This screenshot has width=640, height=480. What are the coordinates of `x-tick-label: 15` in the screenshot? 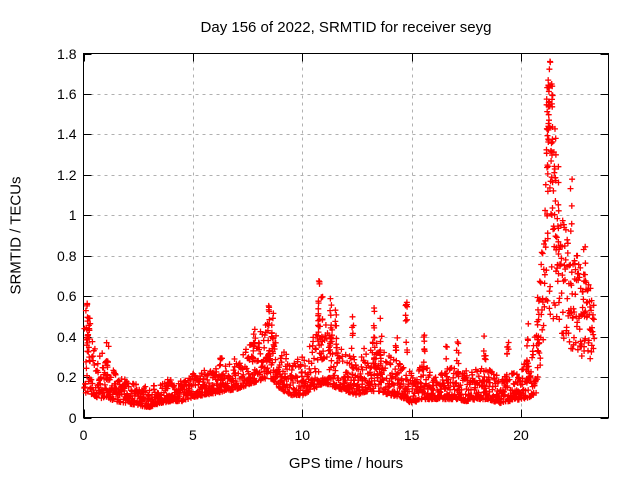 It's located at (411, 434).